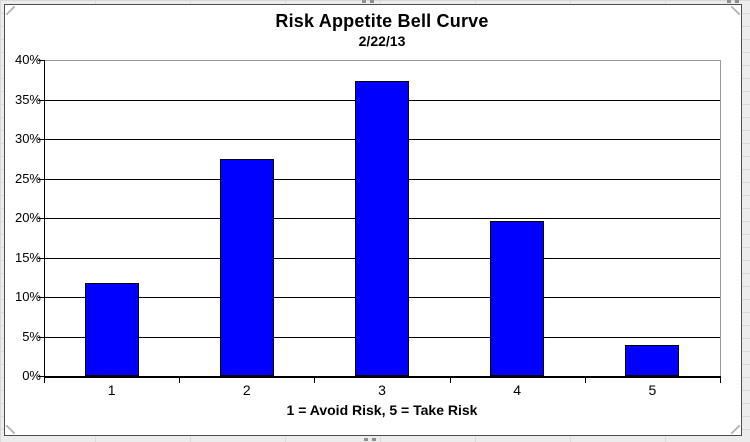 This screenshot has width=750, height=442. I want to click on y-axis-label-20pct: 20%, so click(27, 217).